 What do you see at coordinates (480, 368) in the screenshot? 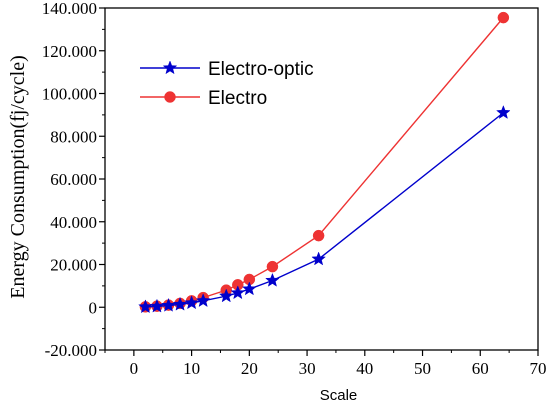
I see `x-tick-label: 60` at bounding box center [480, 368].